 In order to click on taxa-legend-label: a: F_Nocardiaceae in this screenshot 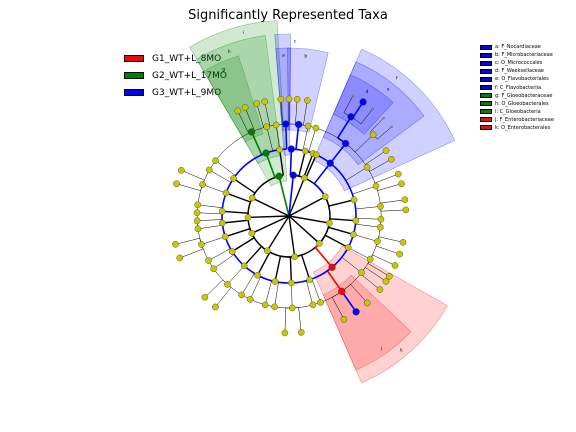, I will do `click(518, 47)`.